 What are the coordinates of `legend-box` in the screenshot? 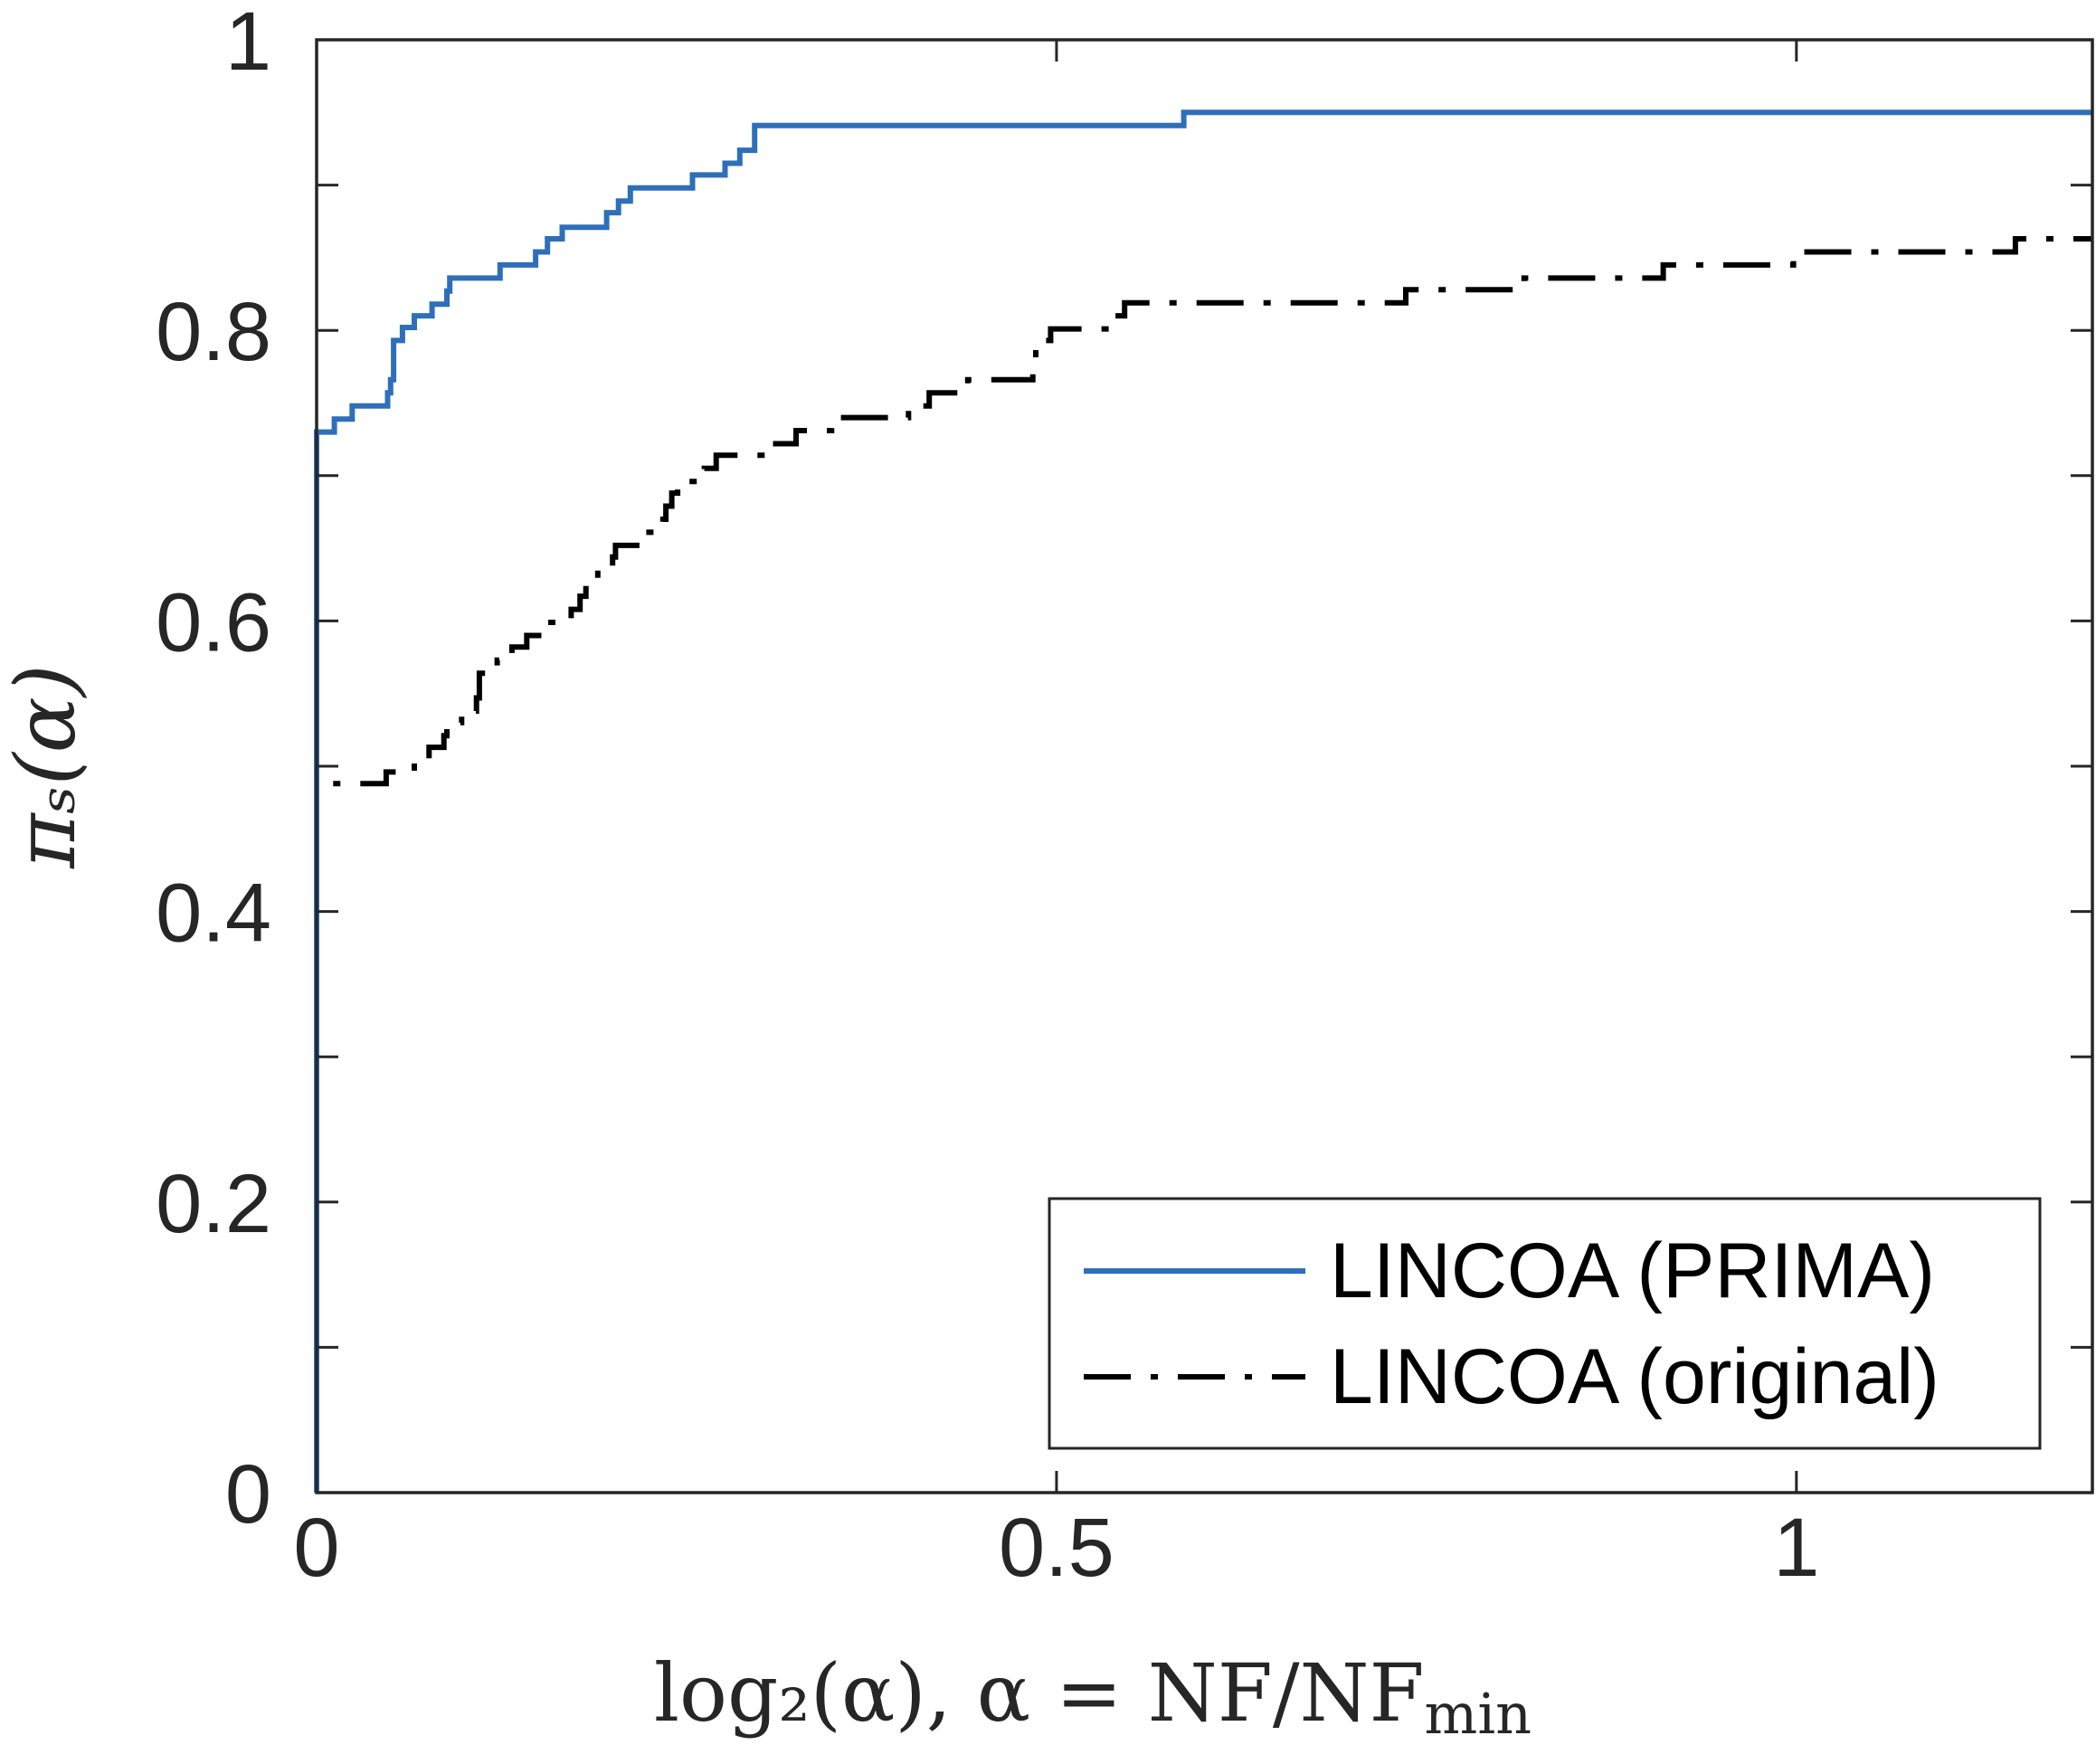 It's located at (1545, 1323).